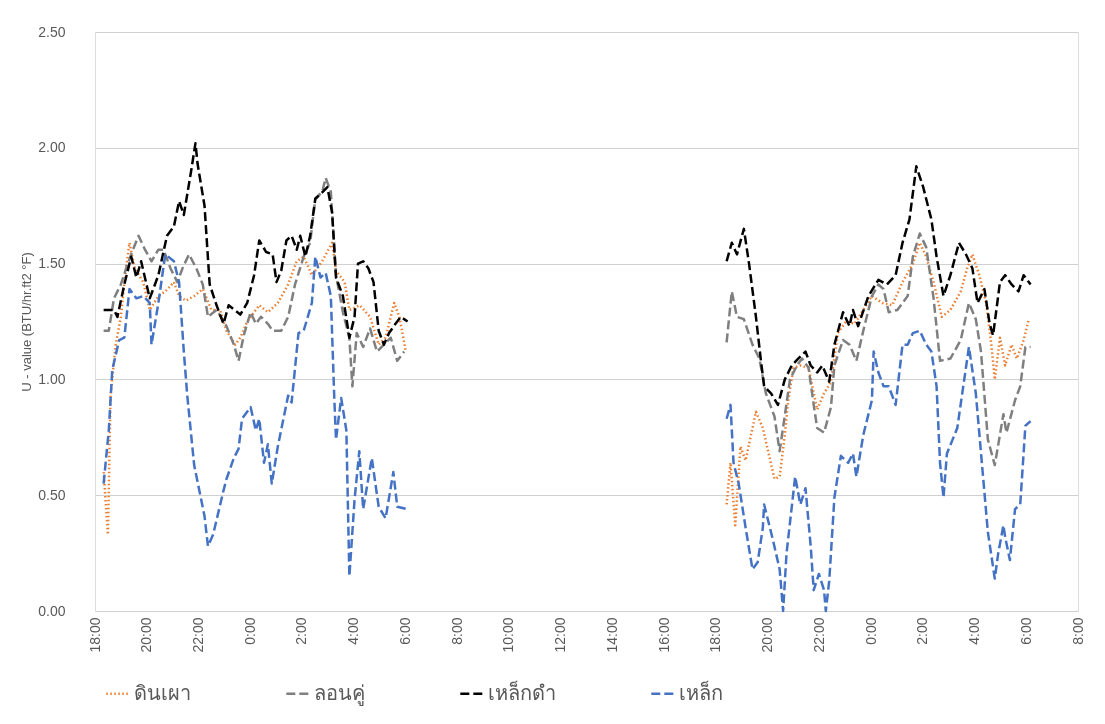 This screenshot has height=724, width=1105. I want to click on y-tick-label: 1.50, so click(52, 263).